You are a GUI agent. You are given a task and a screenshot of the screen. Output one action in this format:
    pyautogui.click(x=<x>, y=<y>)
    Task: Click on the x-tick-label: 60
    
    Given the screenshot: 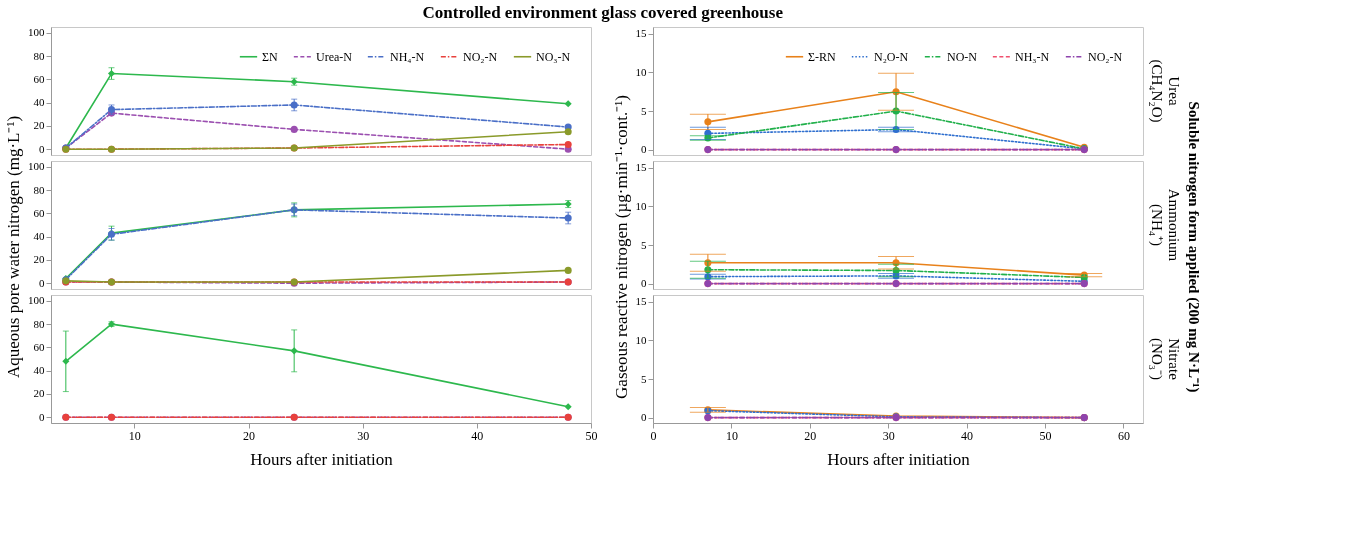 What is the action you would take?
    pyautogui.click(x=1123, y=435)
    